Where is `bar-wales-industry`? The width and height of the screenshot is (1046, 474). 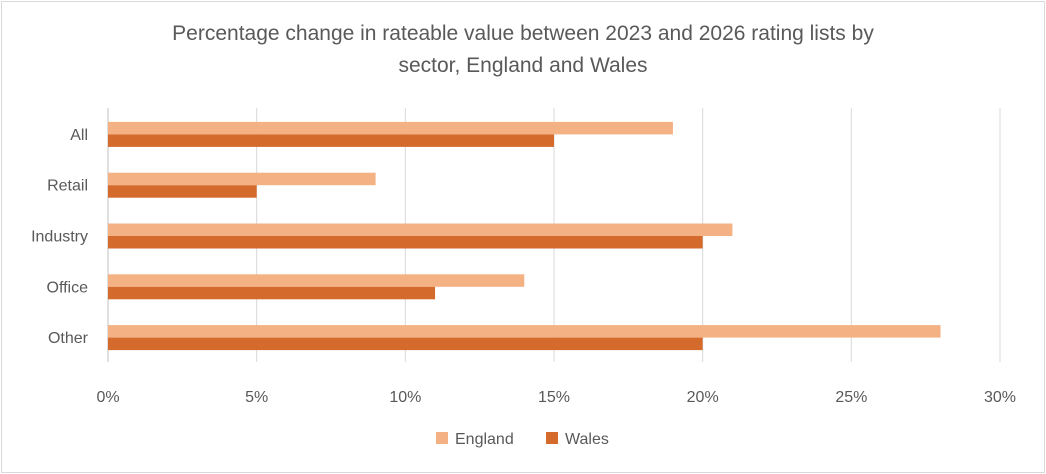
bar-wales-industry is located at coordinates (405, 242).